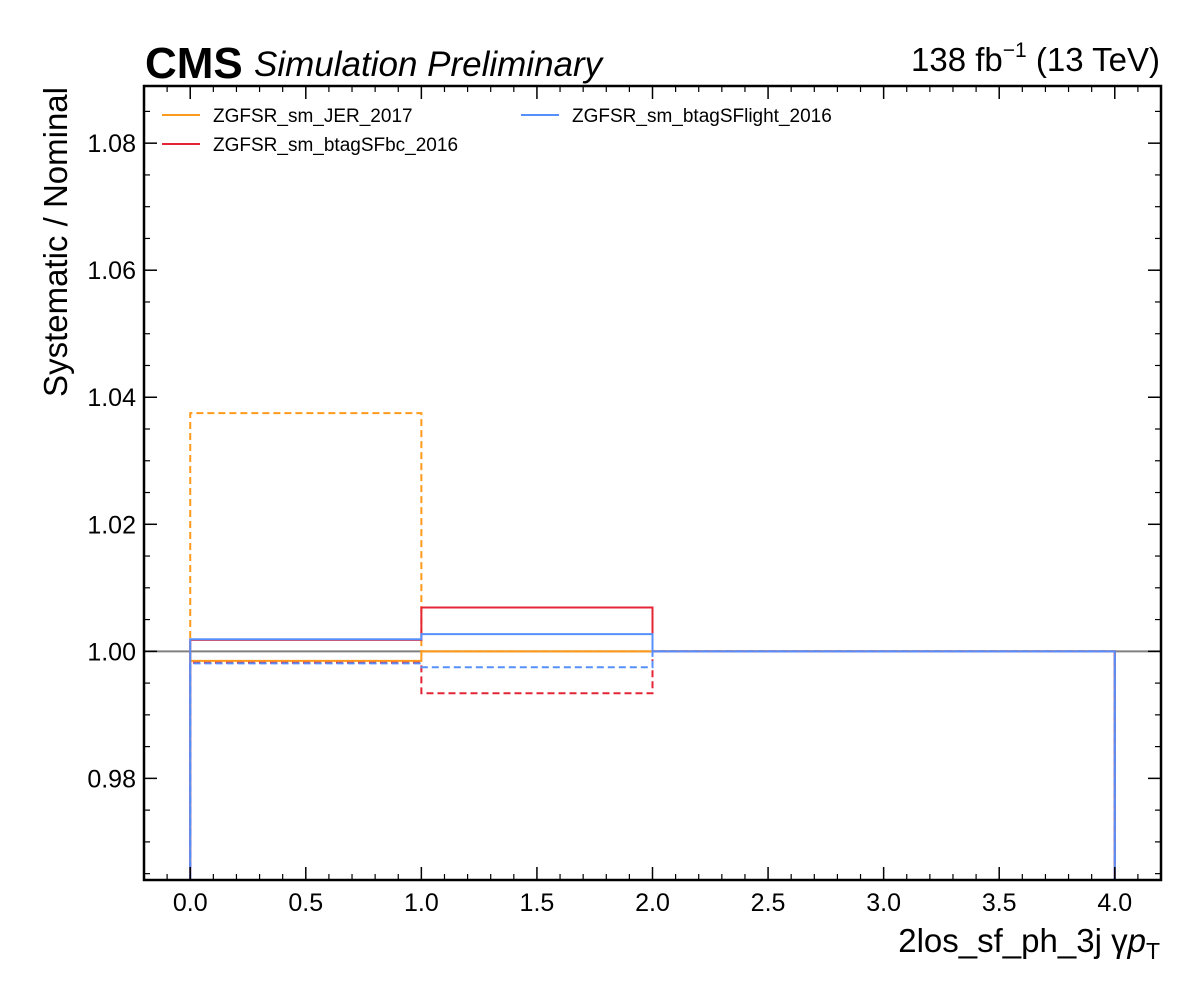 The width and height of the screenshot is (1200, 1000). Describe the element at coordinates (999, 903) in the screenshot. I see `x-tick-label: 3.5` at that location.